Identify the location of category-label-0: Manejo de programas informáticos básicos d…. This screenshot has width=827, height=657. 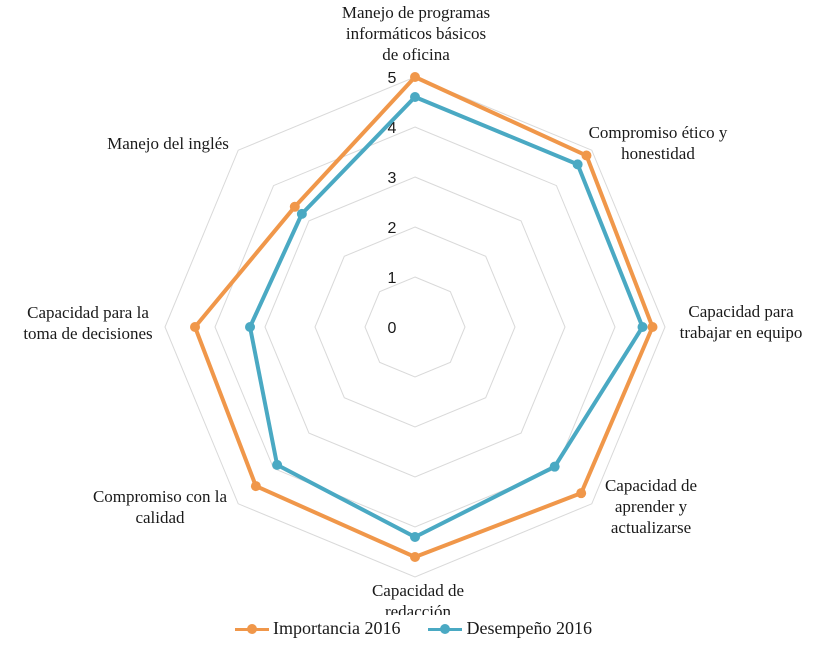
(416, 33).